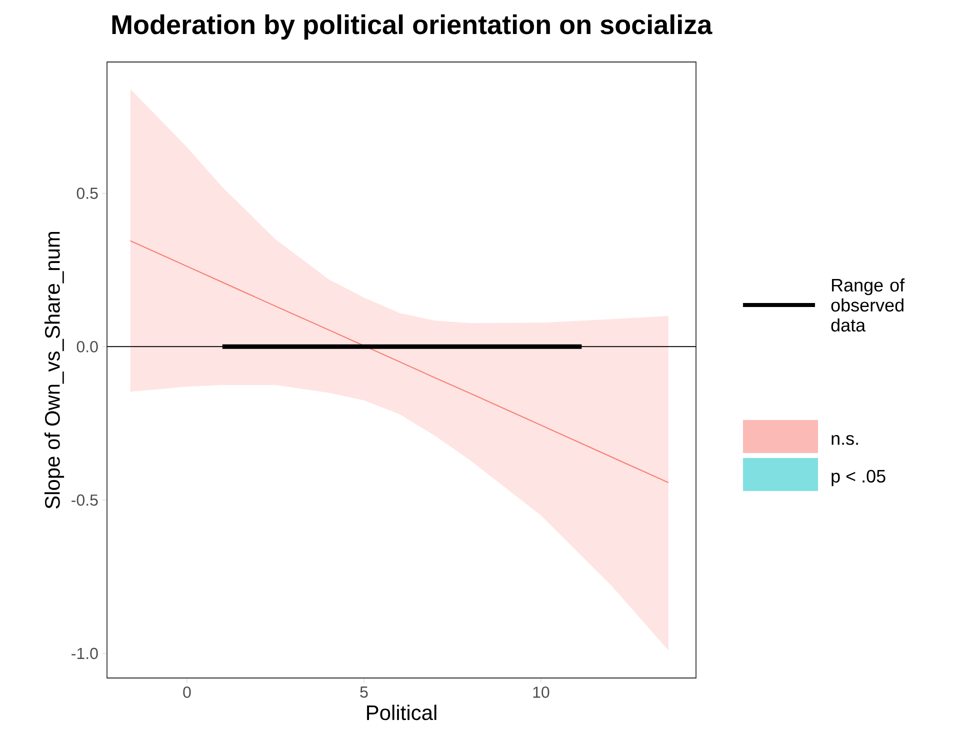  What do you see at coordinates (54, 370) in the screenshot?
I see `y-axis-title: Slope of Own_vs_Share_num` at bounding box center [54, 370].